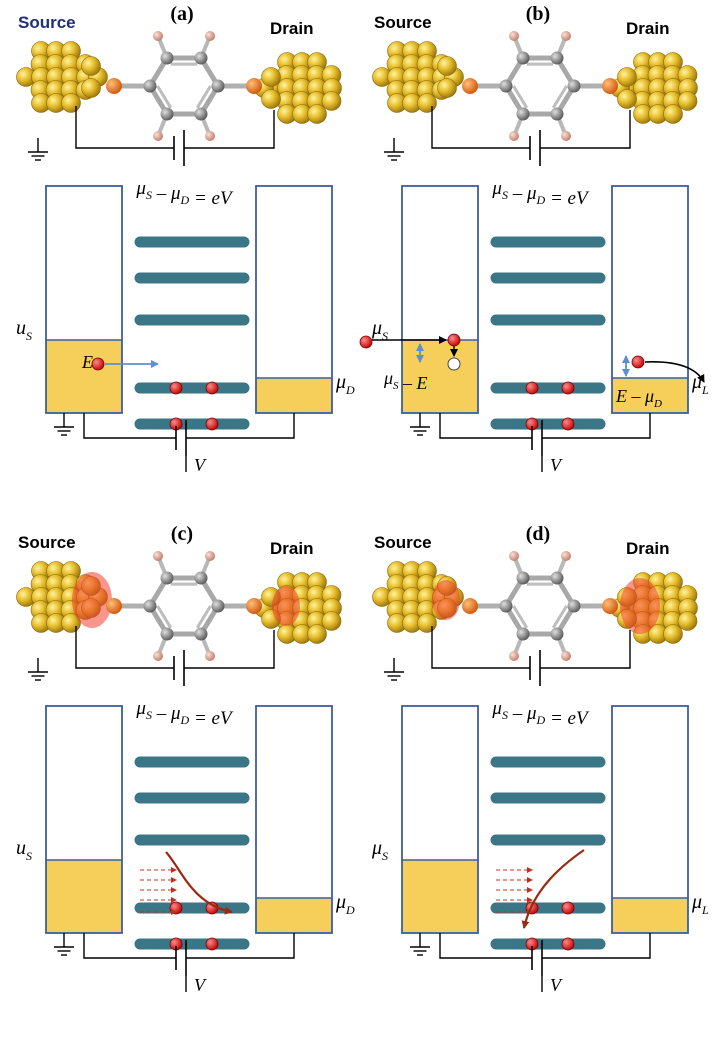 This screenshot has width=714, height=1037. Describe the element at coordinates (700, 904) in the screenshot. I see `drain-chemical-potential: μL` at that location.